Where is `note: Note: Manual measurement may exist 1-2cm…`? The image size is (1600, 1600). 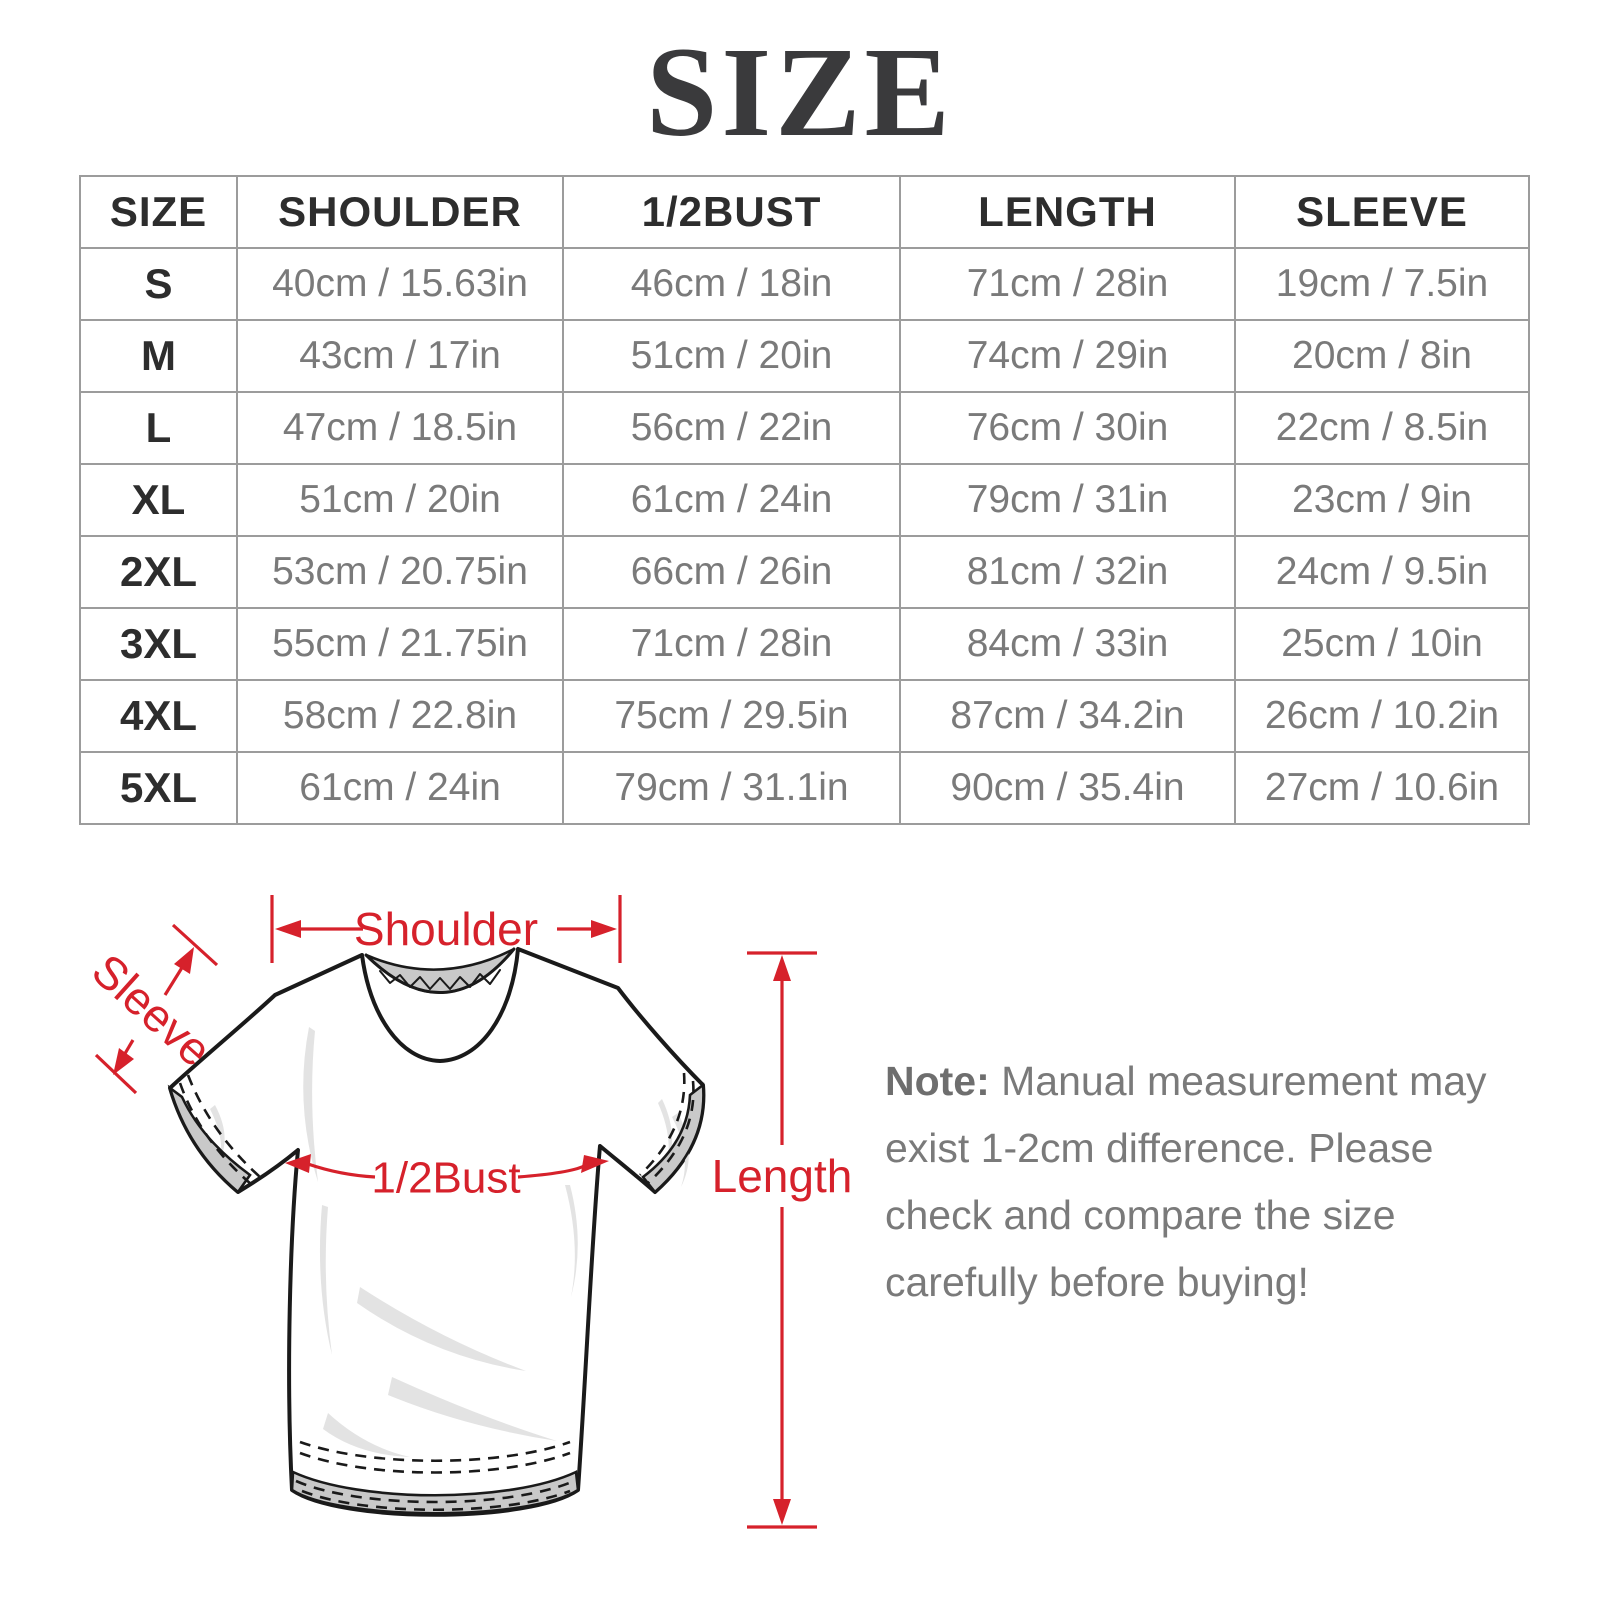
note: Note: Manual measurement may exist 1-2cm… is located at coordinates (1191, 1182).